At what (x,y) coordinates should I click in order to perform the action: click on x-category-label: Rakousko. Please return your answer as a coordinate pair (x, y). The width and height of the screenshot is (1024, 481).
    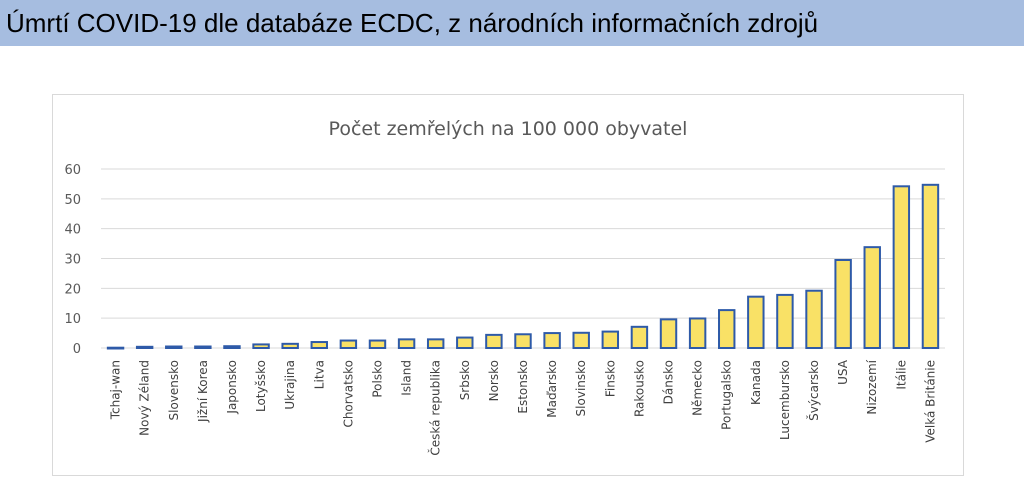
    Looking at the image, I should click on (639, 388).